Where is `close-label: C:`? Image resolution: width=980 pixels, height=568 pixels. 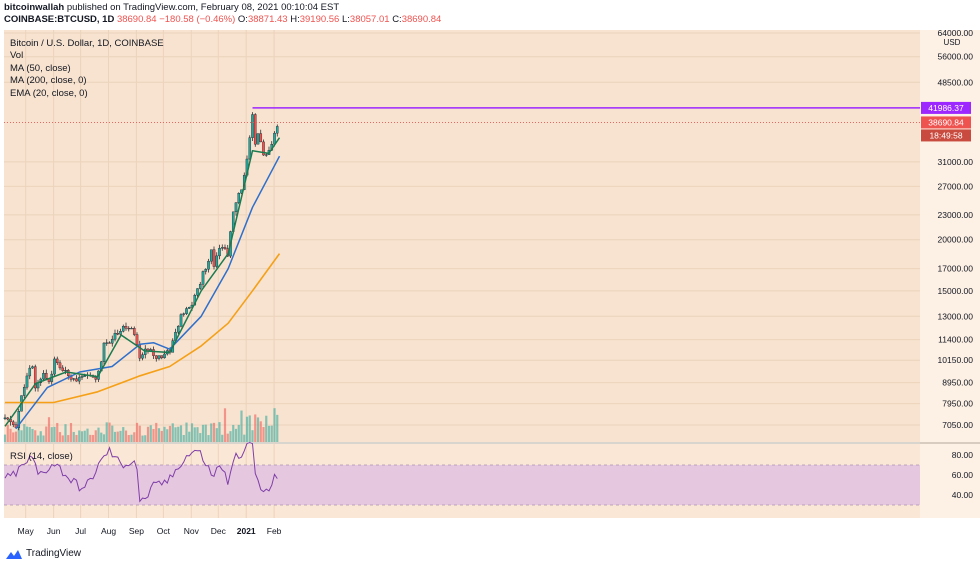 close-label: C: is located at coordinates (397, 19).